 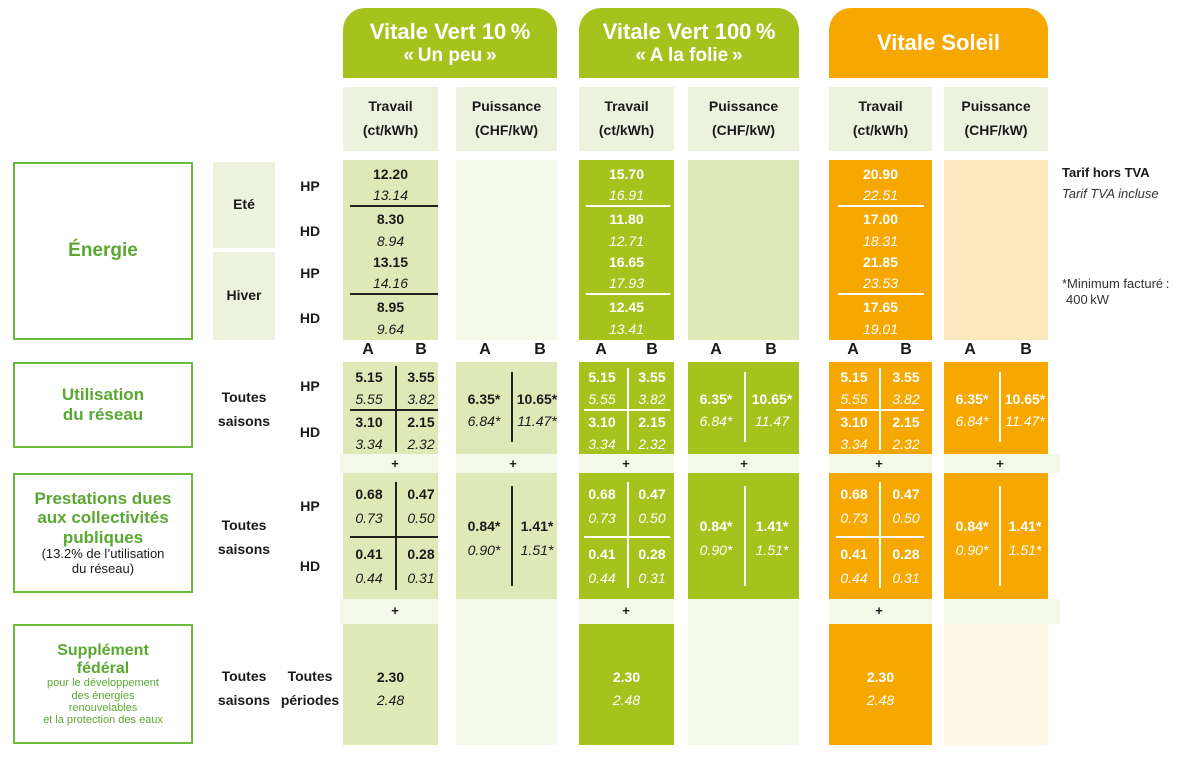 What do you see at coordinates (244, 410) in the screenshot?
I see `season-toutes-reseau: Toutes saisons` at bounding box center [244, 410].